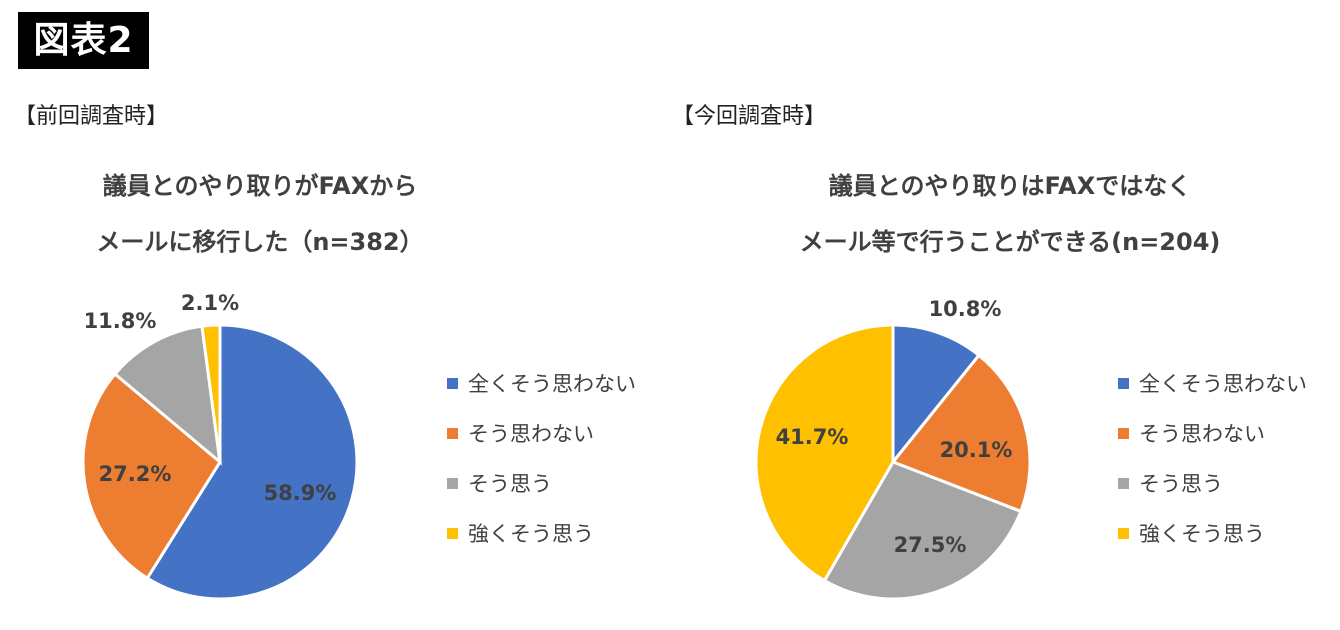 The height and width of the screenshot is (630, 1340). What do you see at coordinates (1010, 242) in the screenshot?
I see `chart-title-line2: メール等で行うことができる(n=204)` at bounding box center [1010, 242].